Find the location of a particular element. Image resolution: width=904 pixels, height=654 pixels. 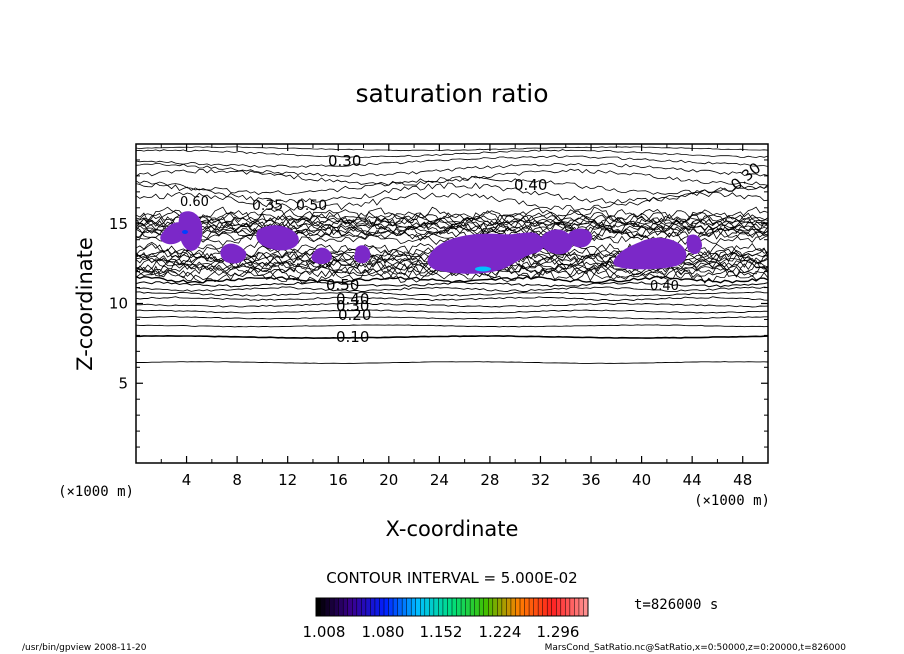

colorbar-tick-label: 1.296 is located at coordinates (558, 632).